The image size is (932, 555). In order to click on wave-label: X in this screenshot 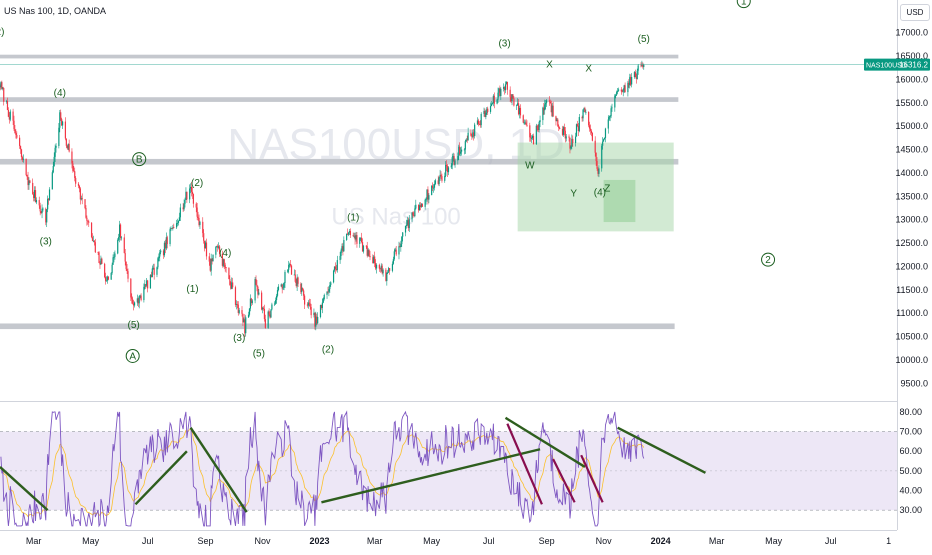, I will do `click(588, 69)`.